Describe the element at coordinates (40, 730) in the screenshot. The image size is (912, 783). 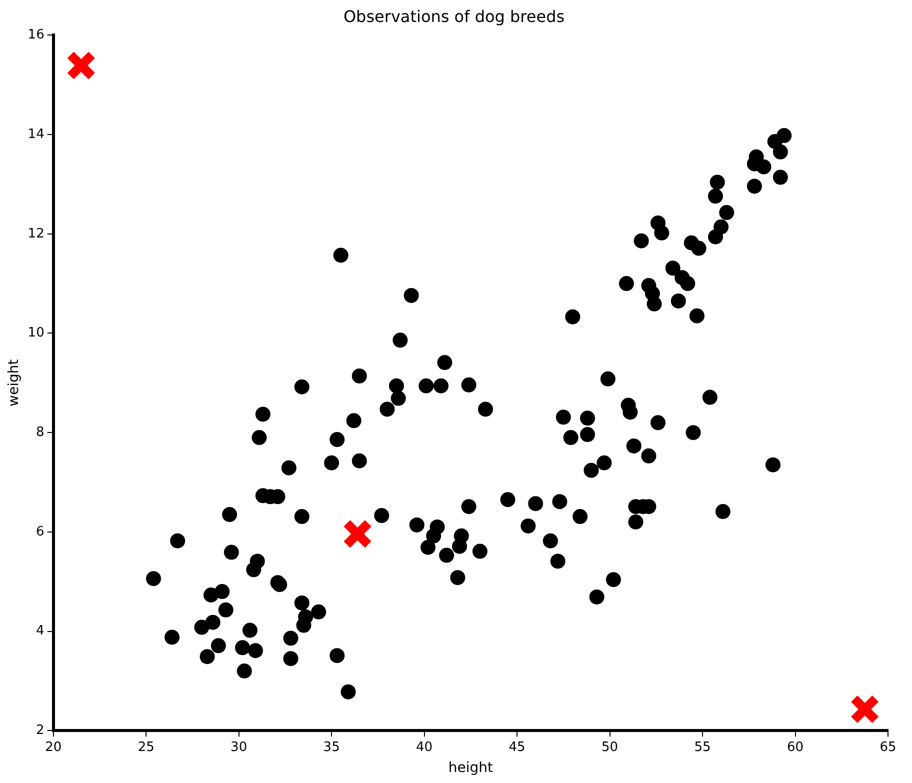
I see `y-tick-label: 2` at that location.